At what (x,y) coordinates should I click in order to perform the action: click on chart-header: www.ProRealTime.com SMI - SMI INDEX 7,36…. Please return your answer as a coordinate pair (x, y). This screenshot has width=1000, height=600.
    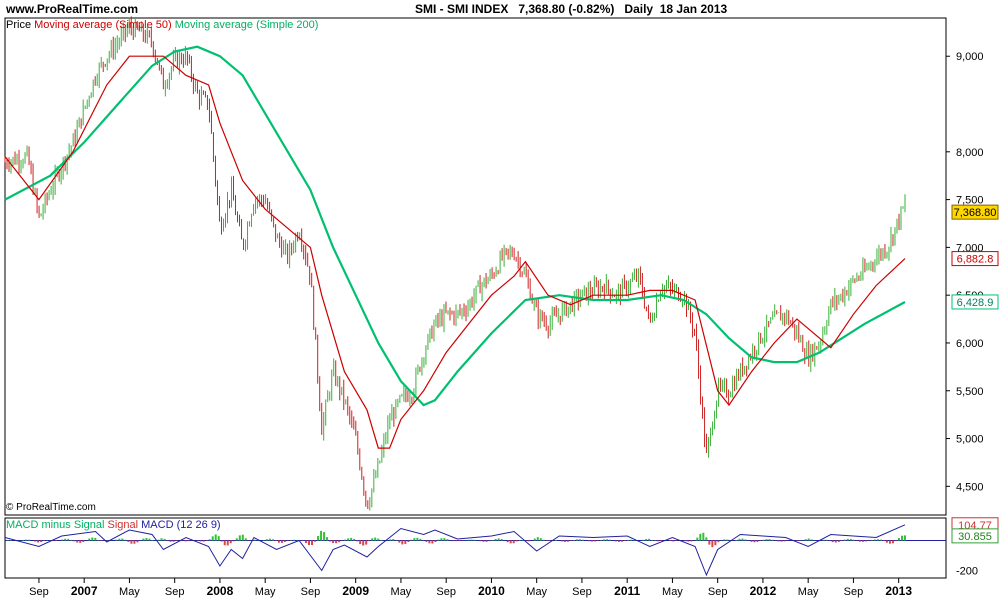
    Looking at the image, I should click on (500, 9).